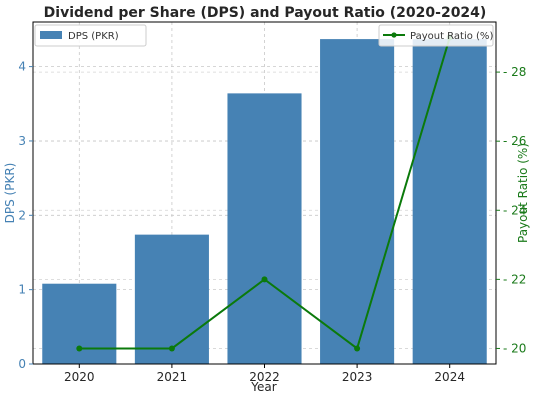 Image resolution: width=536 pixels, height=400 pixels. I want to click on y-left-tick-label: 1, so click(22, 290).